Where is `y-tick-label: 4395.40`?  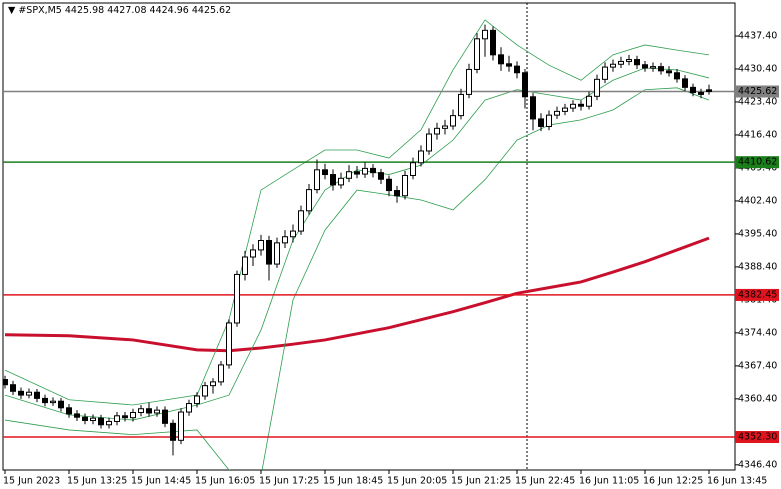 y-tick-label: 4395.40 is located at coordinates (757, 233).